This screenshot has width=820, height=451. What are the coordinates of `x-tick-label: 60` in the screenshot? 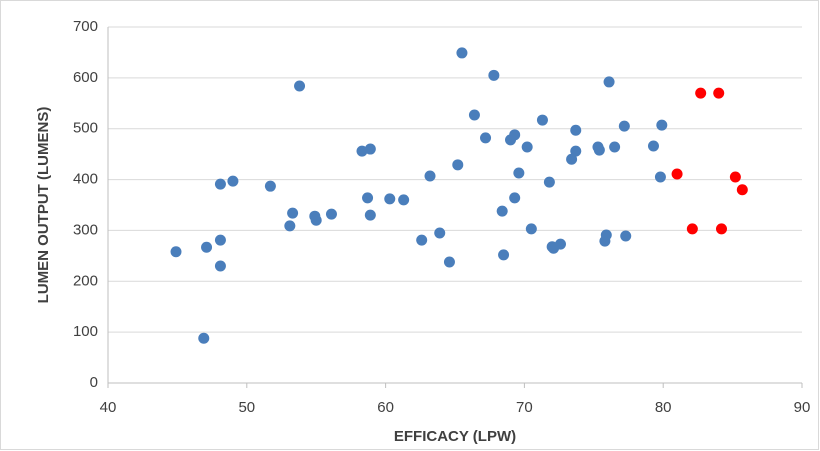 It's located at (385, 407).